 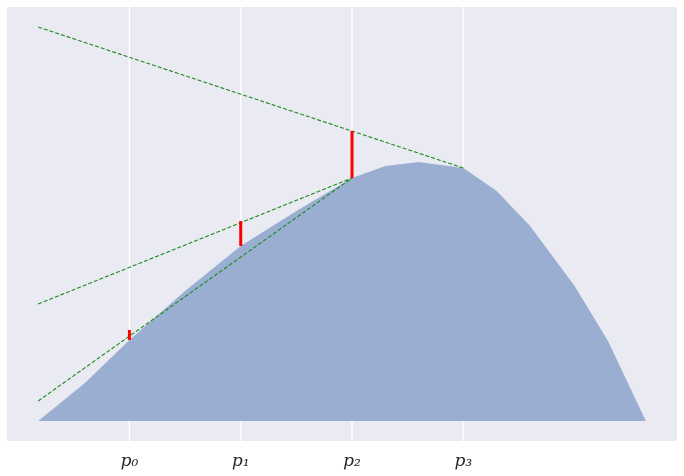 I want to click on x-tick-label: p₁, so click(x=241, y=461).